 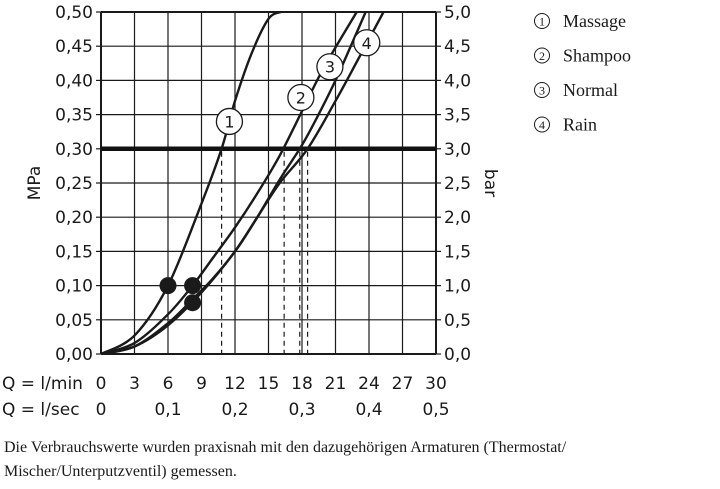 What do you see at coordinates (436, 384) in the screenshot?
I see `x-tick-label-lmin: 30` at bounding box center [436, 384].